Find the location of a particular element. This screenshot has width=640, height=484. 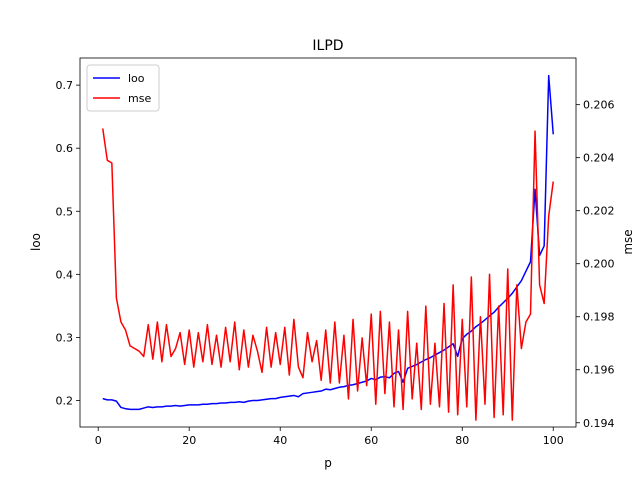

y-tick-label: 0.7 is located at coordinates (65, 85).